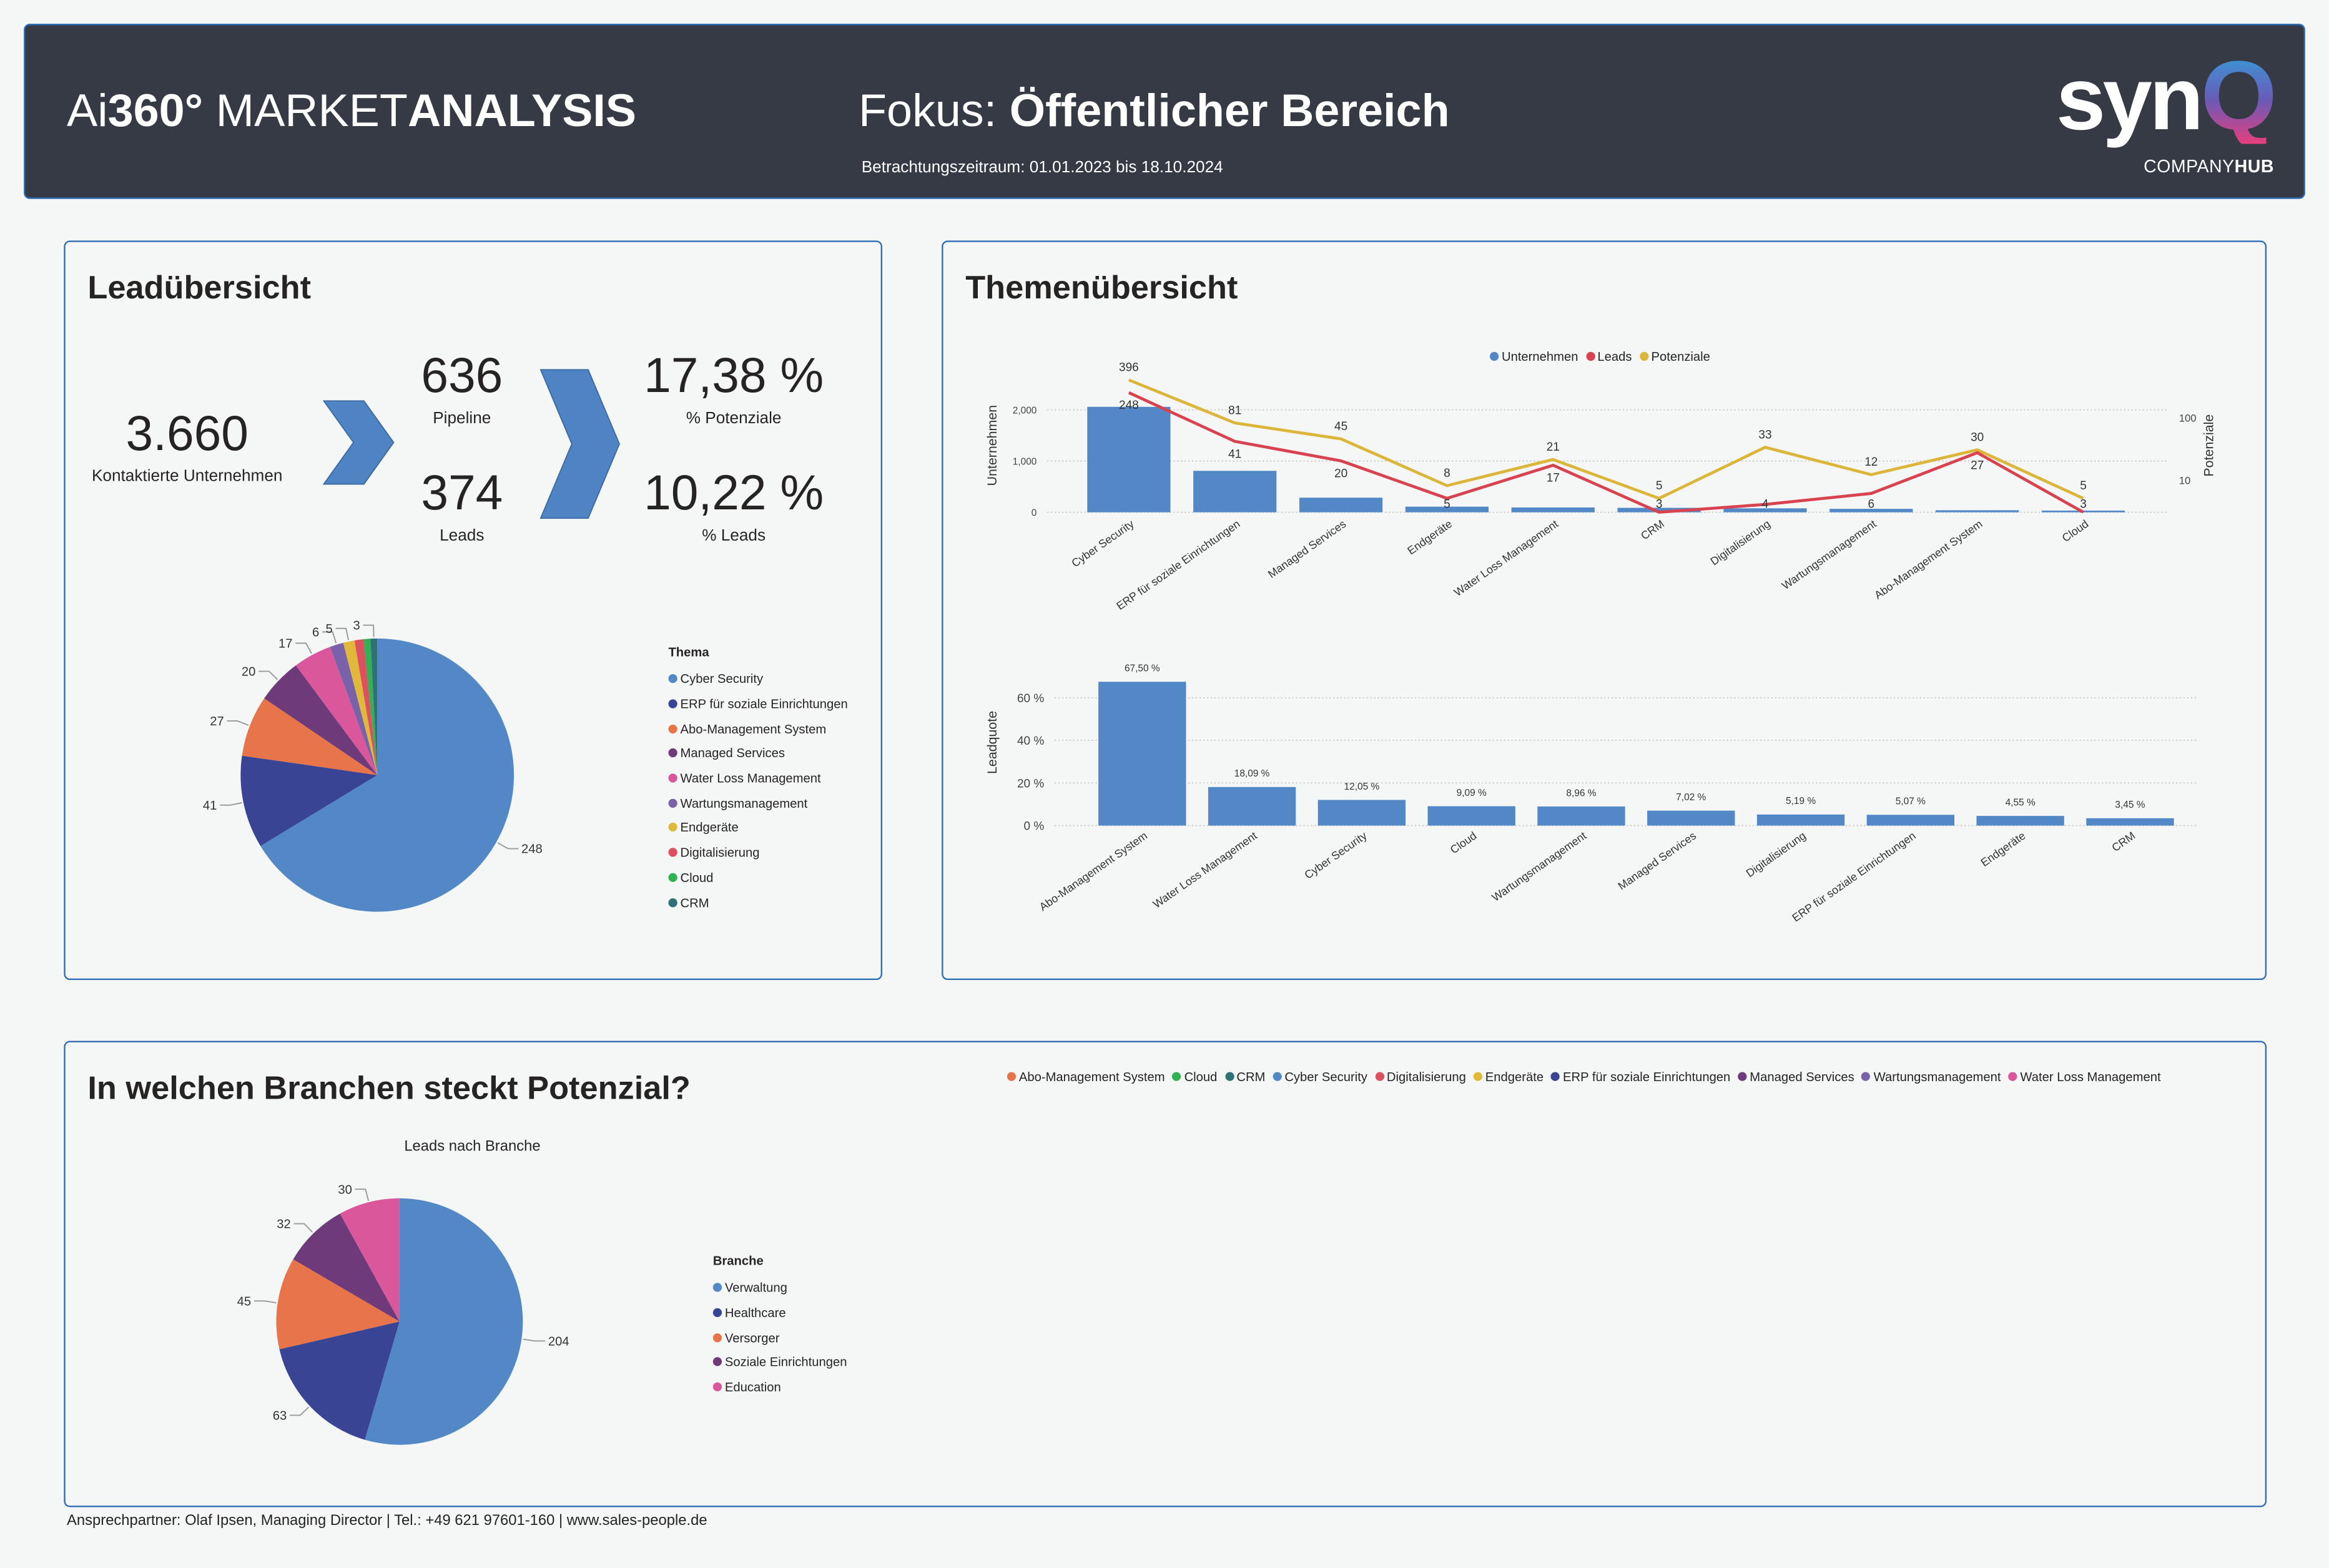  What do you see at coordinates (710, 828) in the screenshot?
I see `legend-label: Endgeräte` at bounding box center [710, 828].